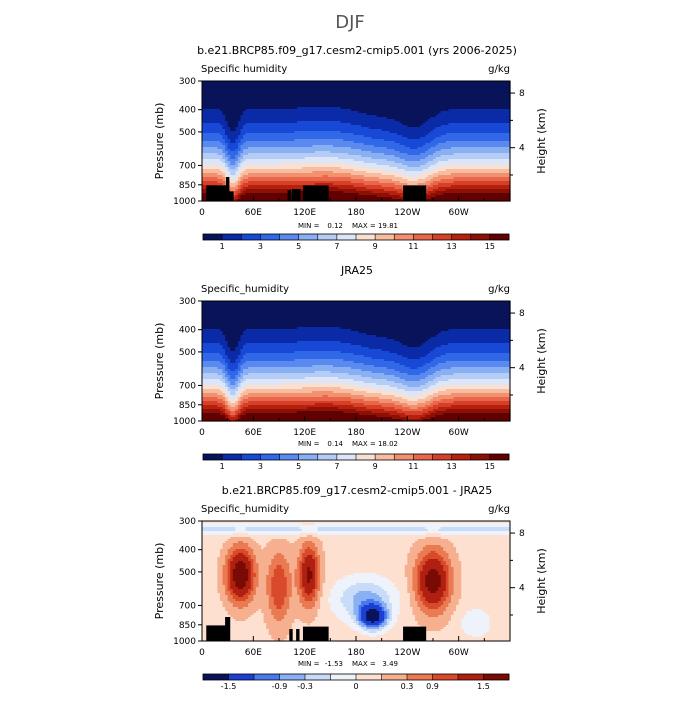 This screenshot has height=704, width=700. What do you see at coordinates (244, 69) in the screenshot?
I see `variable-label: Specific humidity` at bounding box center [244, 69].